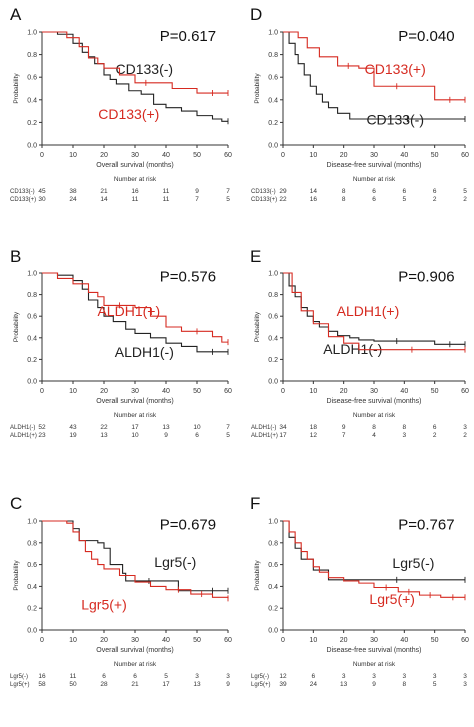 This screenshot has height=727, width=474. I want to click on risk-value: 28, so click(104, 684).